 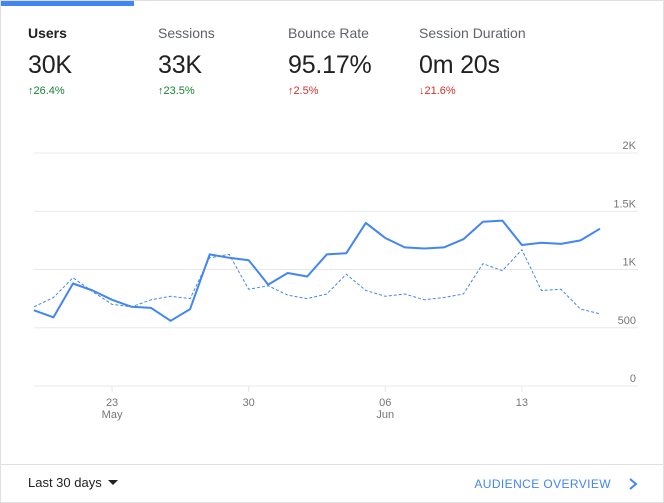 What do you see at coordinates (65, 482) in the screenshot?
I see `date-range-label: Last 30 days` at bounding box center [65, 482].